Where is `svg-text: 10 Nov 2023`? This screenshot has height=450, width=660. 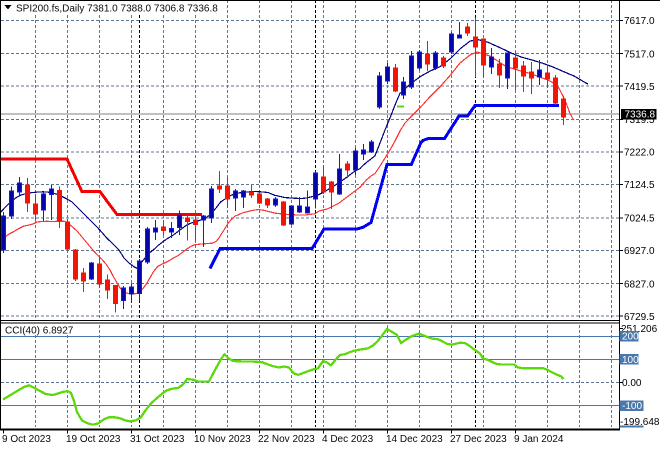
svg-text: 10 Nov 2023 is located at coordinates (222, 439).